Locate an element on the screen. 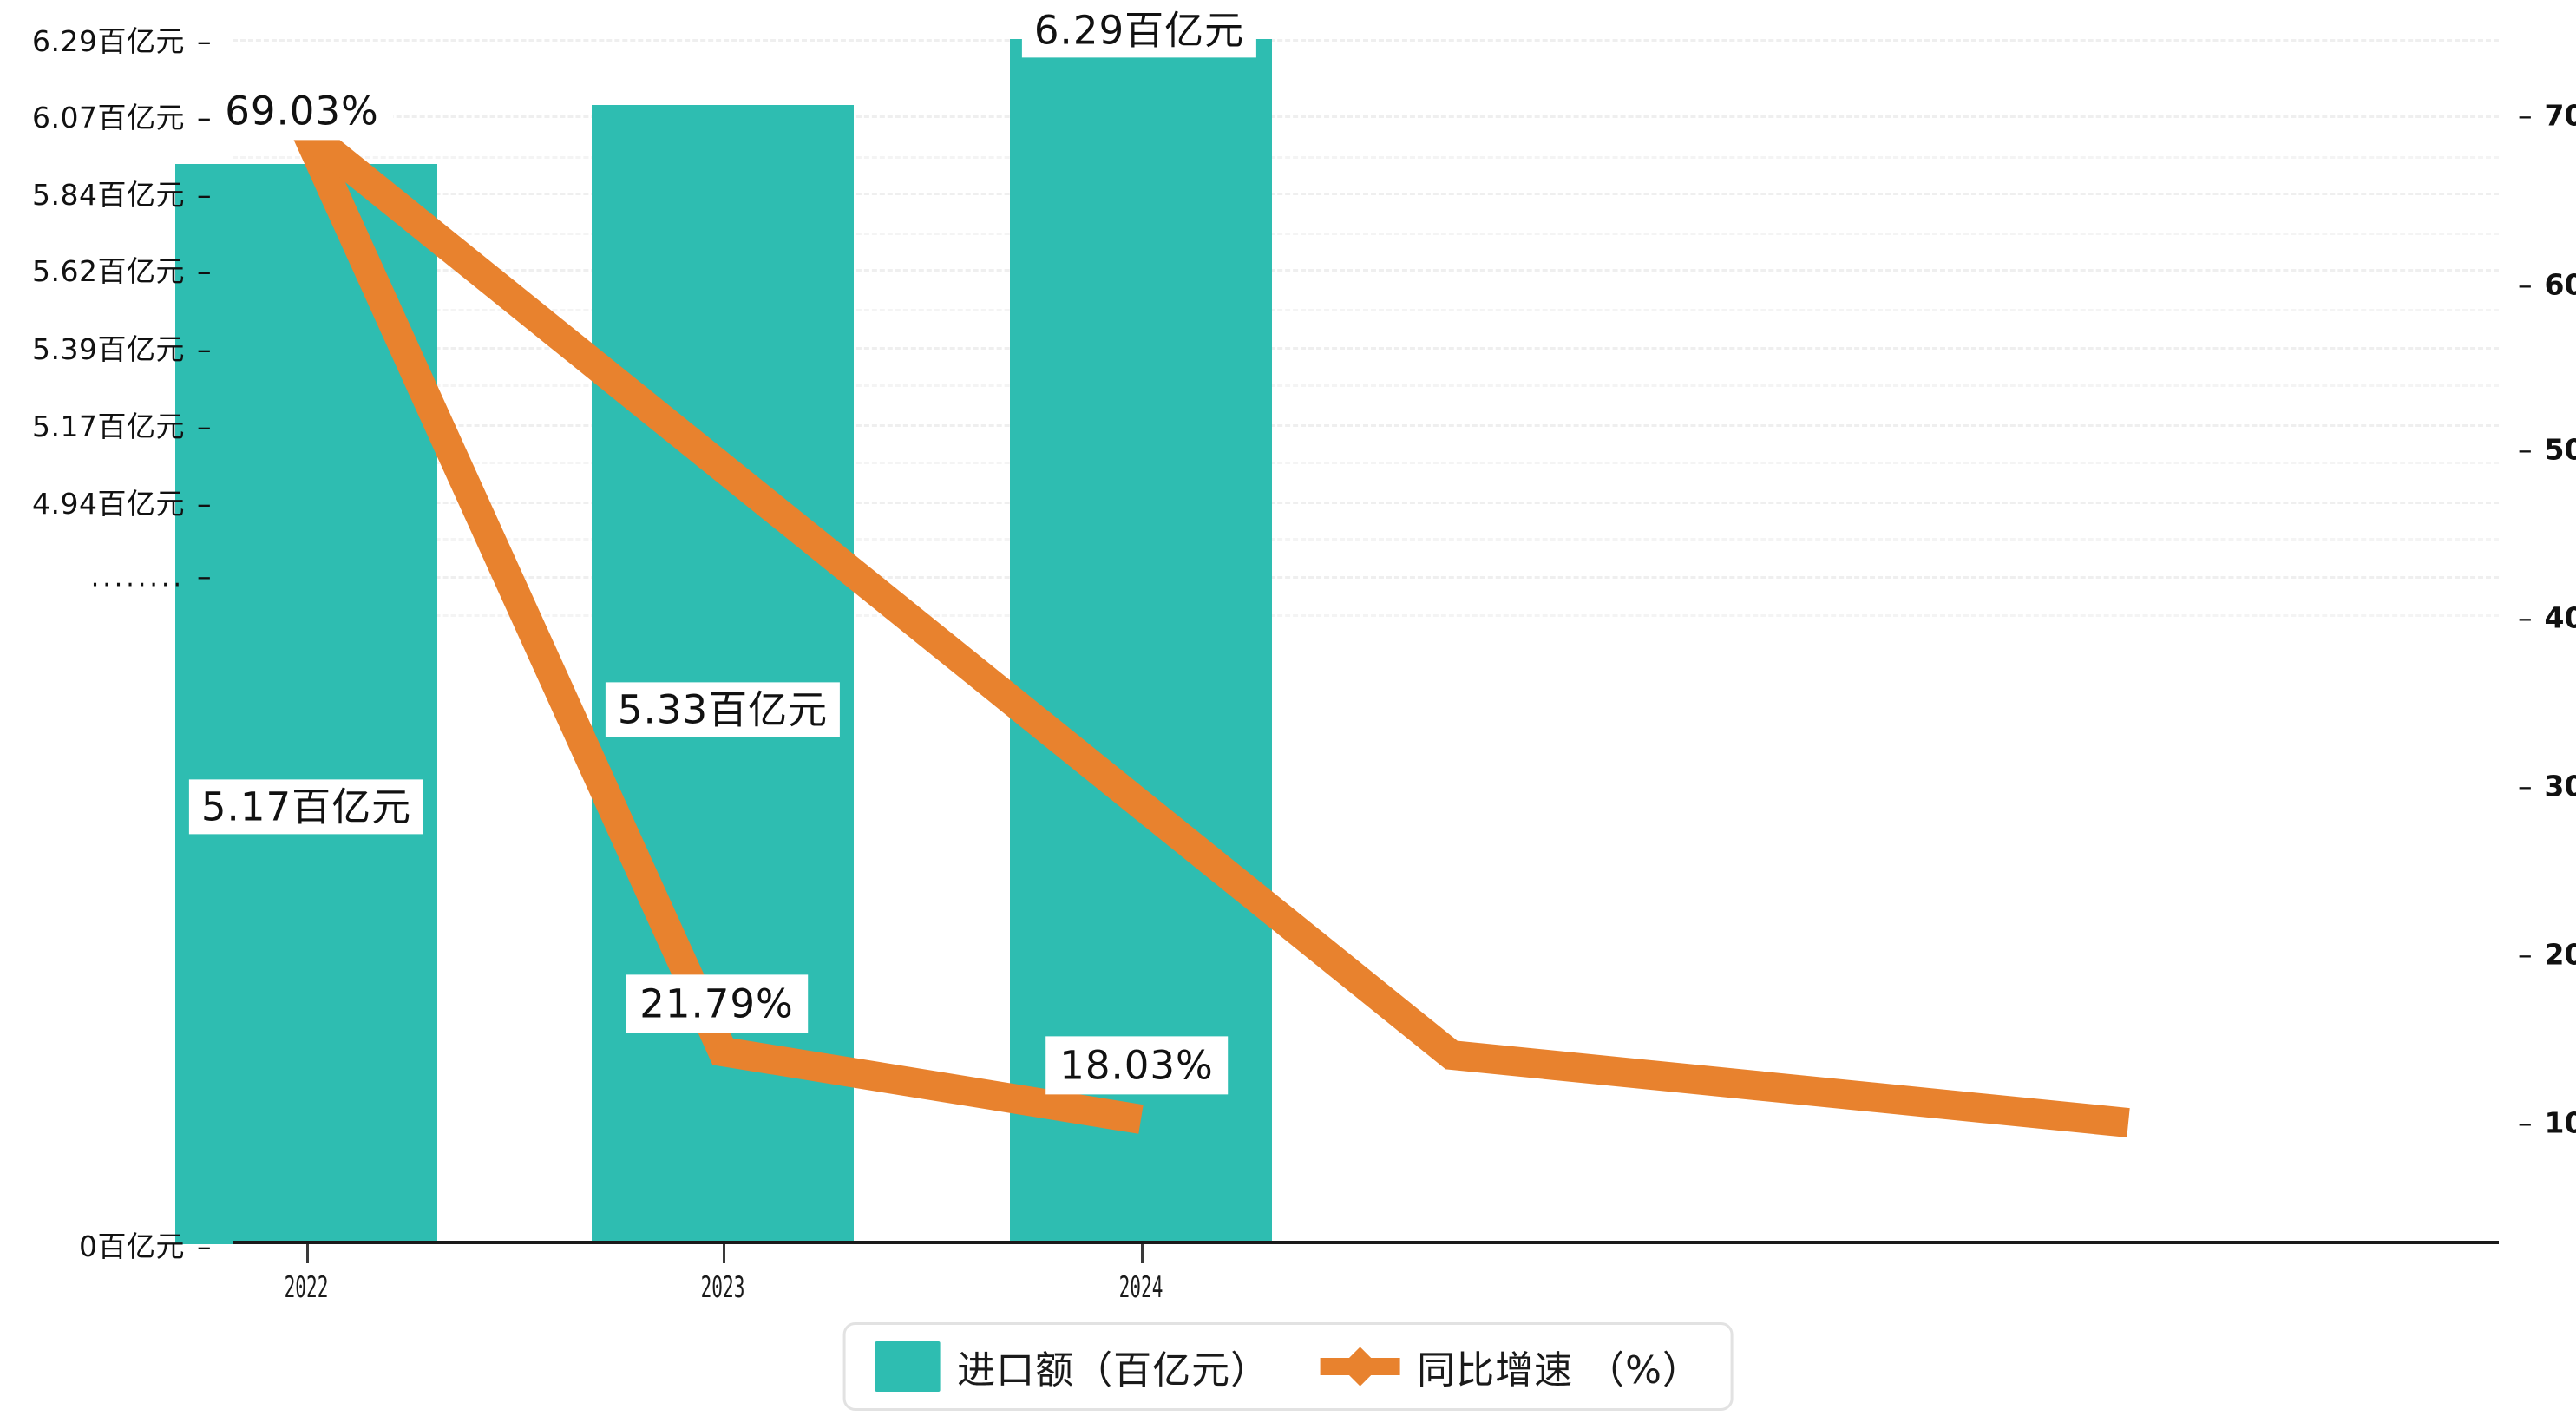  xlabel-2022: 2022 is located at coordinates (306, 1287).